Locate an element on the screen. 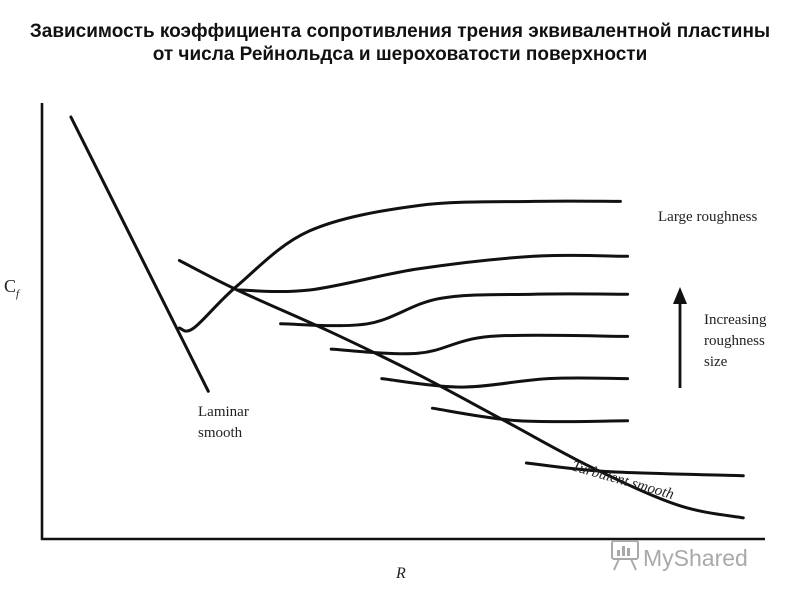  x-axis-label: R is located at coordinates (400, 573).